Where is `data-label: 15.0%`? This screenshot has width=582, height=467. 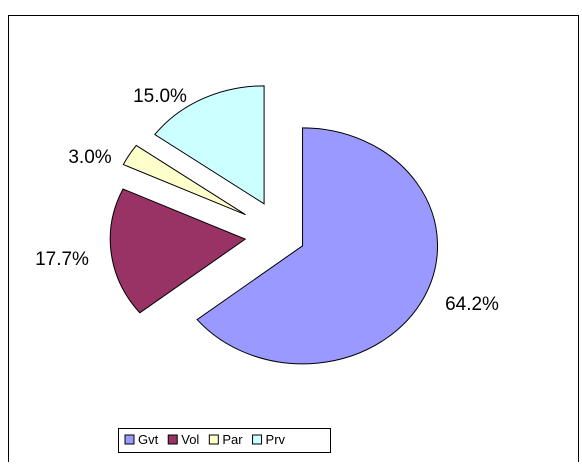
data-label: 15.0% is located at coordinates (160, 96).